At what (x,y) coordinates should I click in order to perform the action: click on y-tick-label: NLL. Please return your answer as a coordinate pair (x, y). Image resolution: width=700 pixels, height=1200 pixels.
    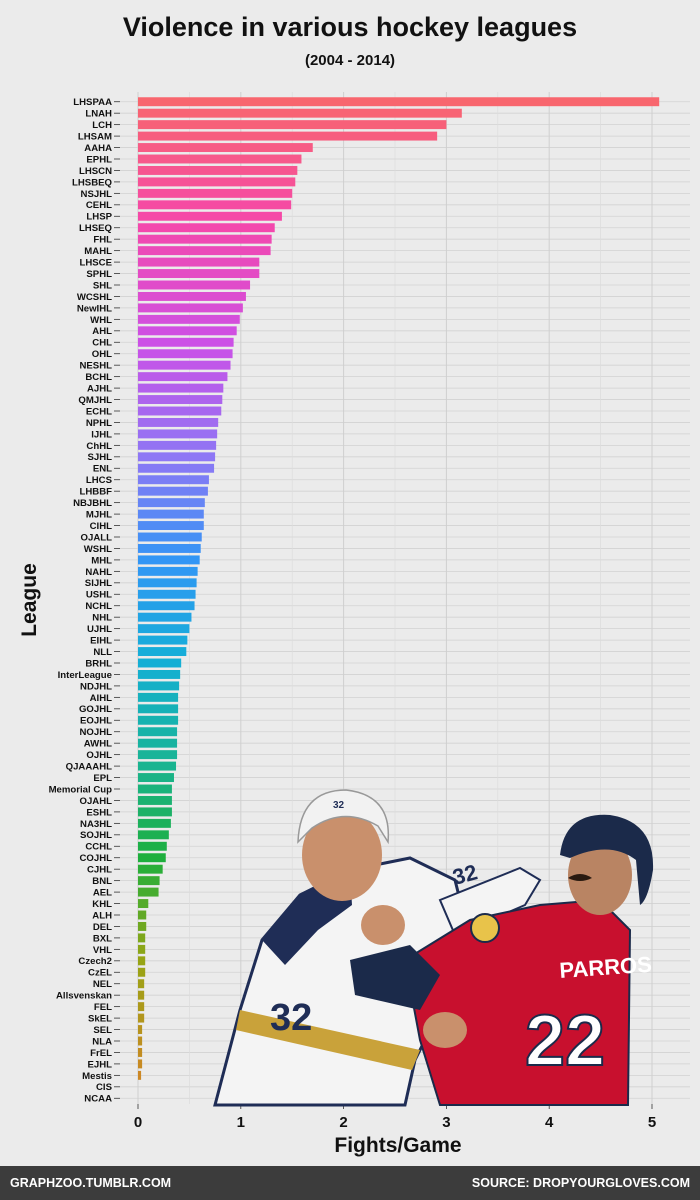
    Looking at the image, I should click on (102, 652).